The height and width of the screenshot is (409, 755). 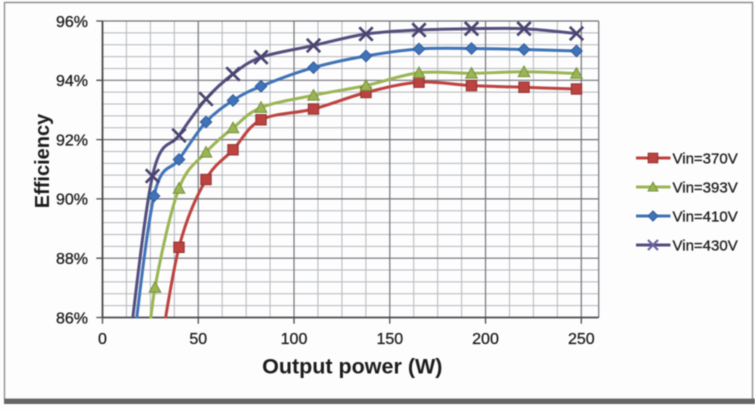 What do you see at coordinates (294, 339) in the screenshot?
I see `svg-text: 100` at bounding box center [294, 339].